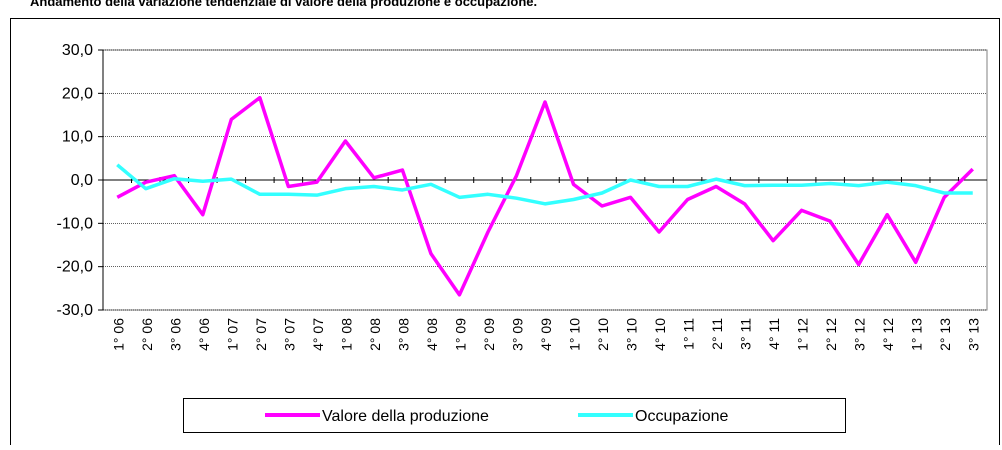 This screenshot has height=450, width=1002. I want to click on x-tick-label: 3° 13, so click(974, 334).